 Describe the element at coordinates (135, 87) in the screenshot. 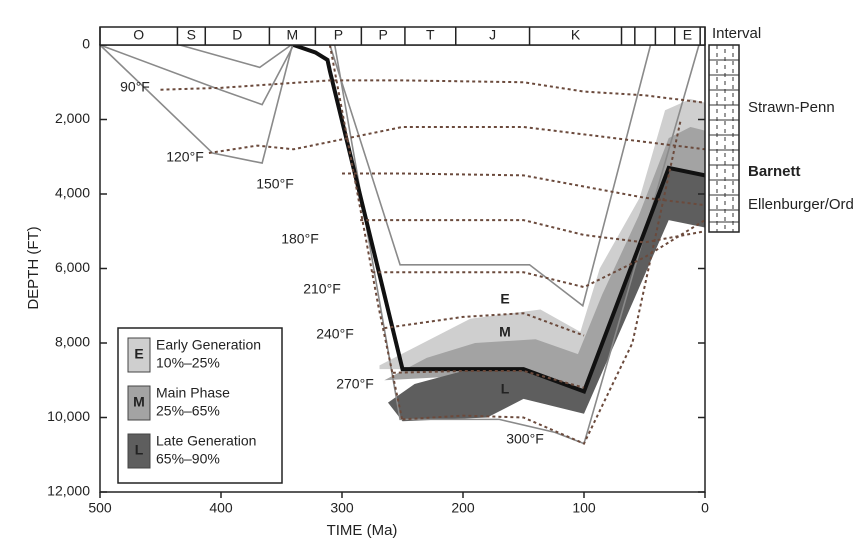

I see `isotherm-label: 90°F` at that location.